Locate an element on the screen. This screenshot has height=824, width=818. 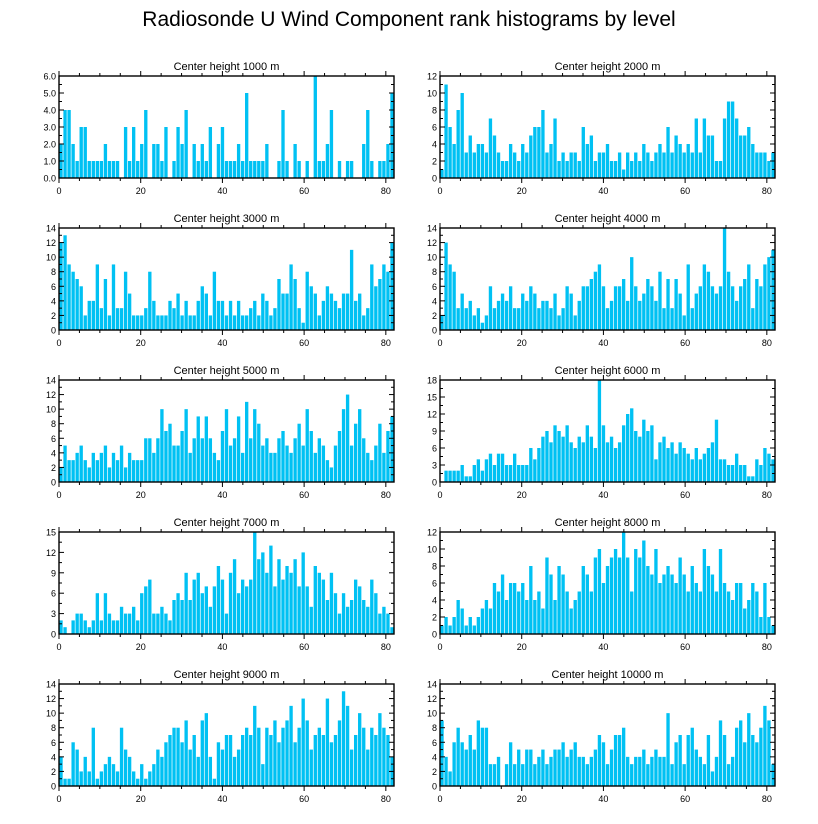
y-tick-label: 6 is located at coordinates (434, 743).